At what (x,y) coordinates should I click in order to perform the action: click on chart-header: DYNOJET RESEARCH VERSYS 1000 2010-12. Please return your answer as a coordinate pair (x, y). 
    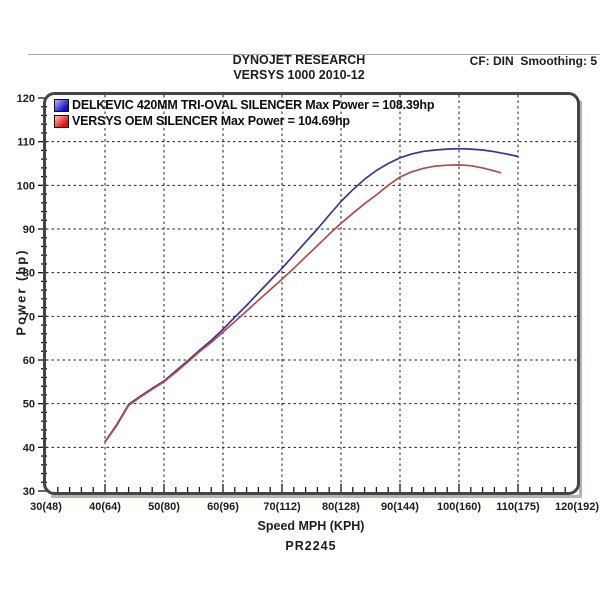
    Looking at the image, I should click on (299, 68).